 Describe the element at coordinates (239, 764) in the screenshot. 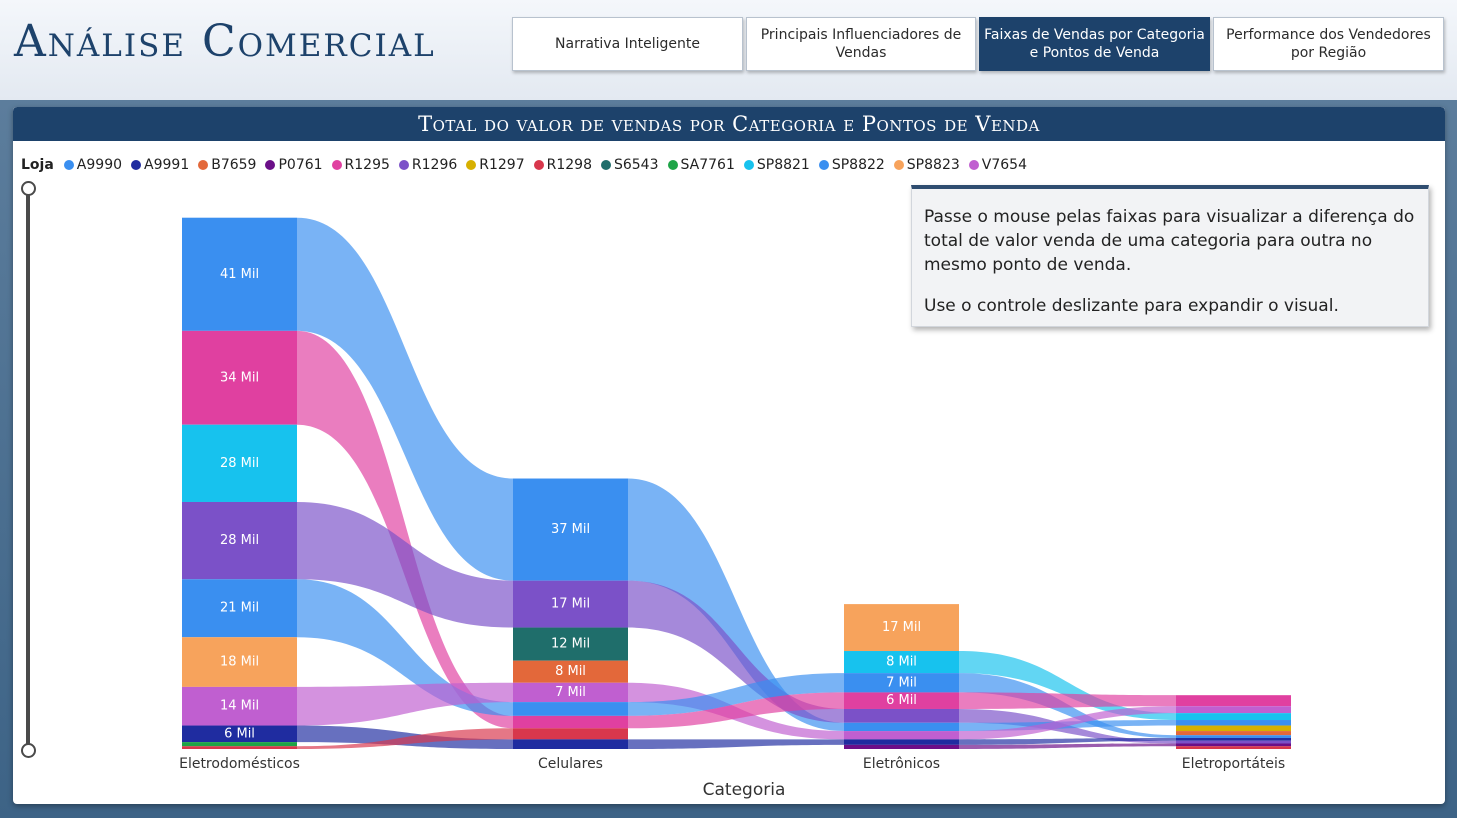

I see `category-label: Eletrodomésticos` at that location.